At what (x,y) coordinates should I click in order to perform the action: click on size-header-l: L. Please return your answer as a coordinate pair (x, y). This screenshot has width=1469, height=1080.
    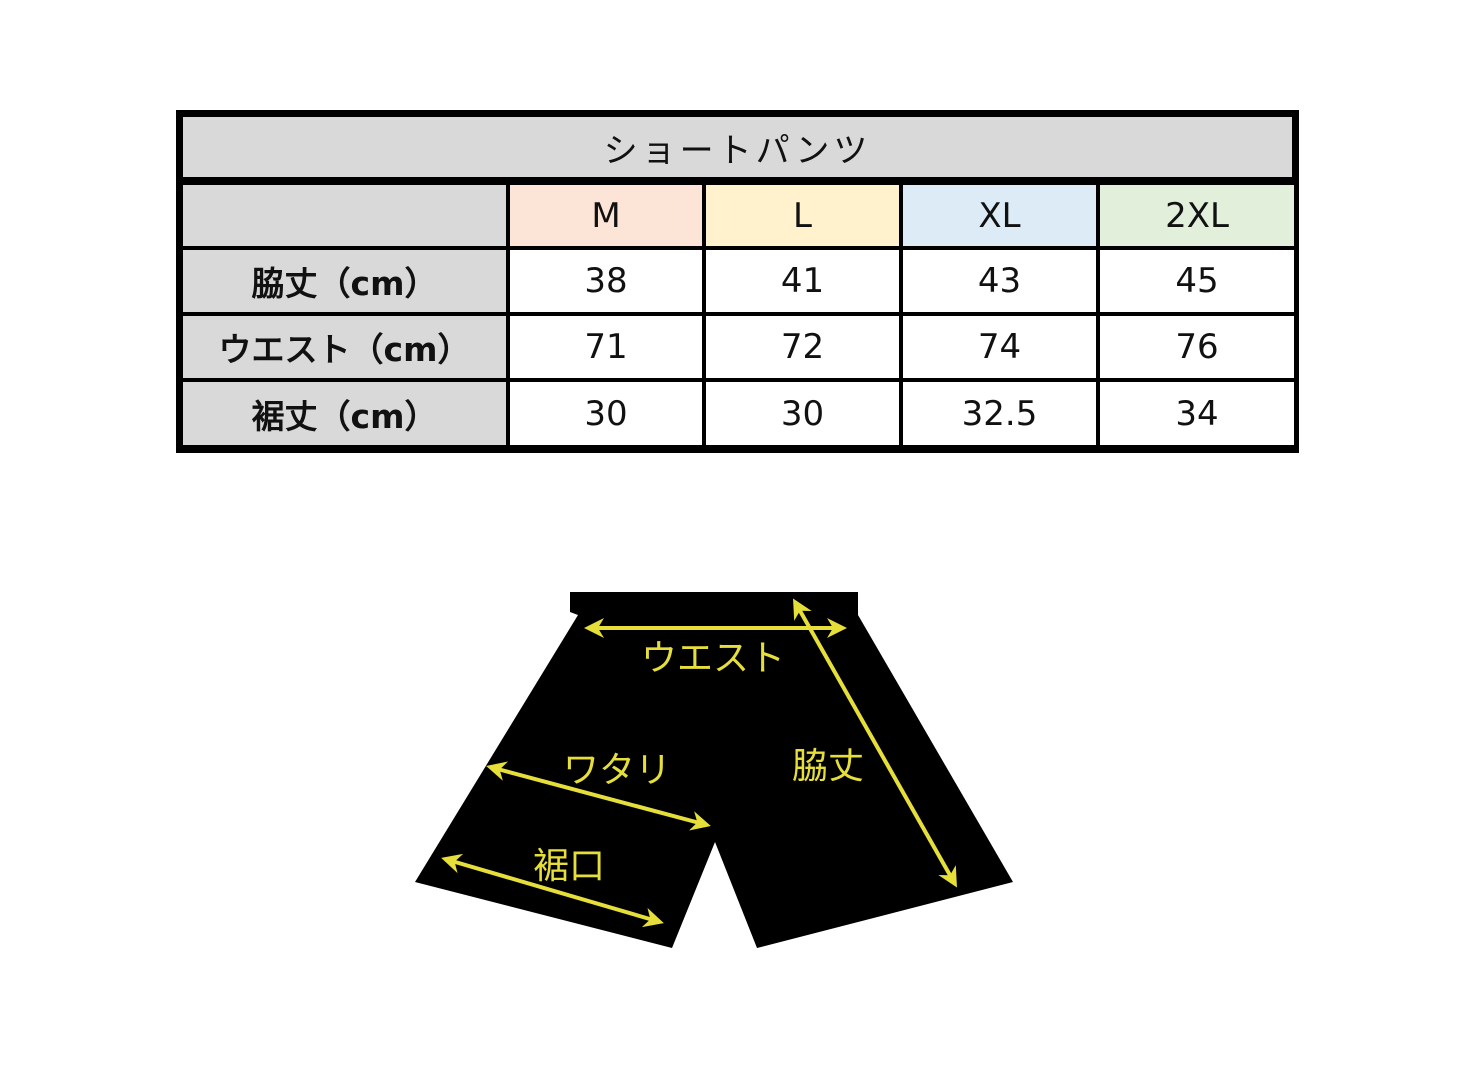
    Looking at the image, I should click on (802, 215).